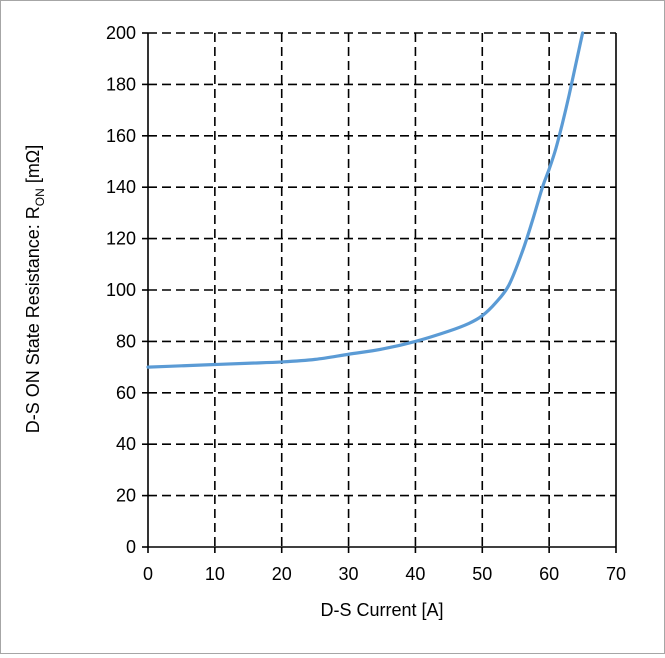 Image resolution: width=665 pixels, height=658 pixels. Describe the element at coordinates (616, 574) in the screenshot. I see `x-tick-label: 70` at that location.